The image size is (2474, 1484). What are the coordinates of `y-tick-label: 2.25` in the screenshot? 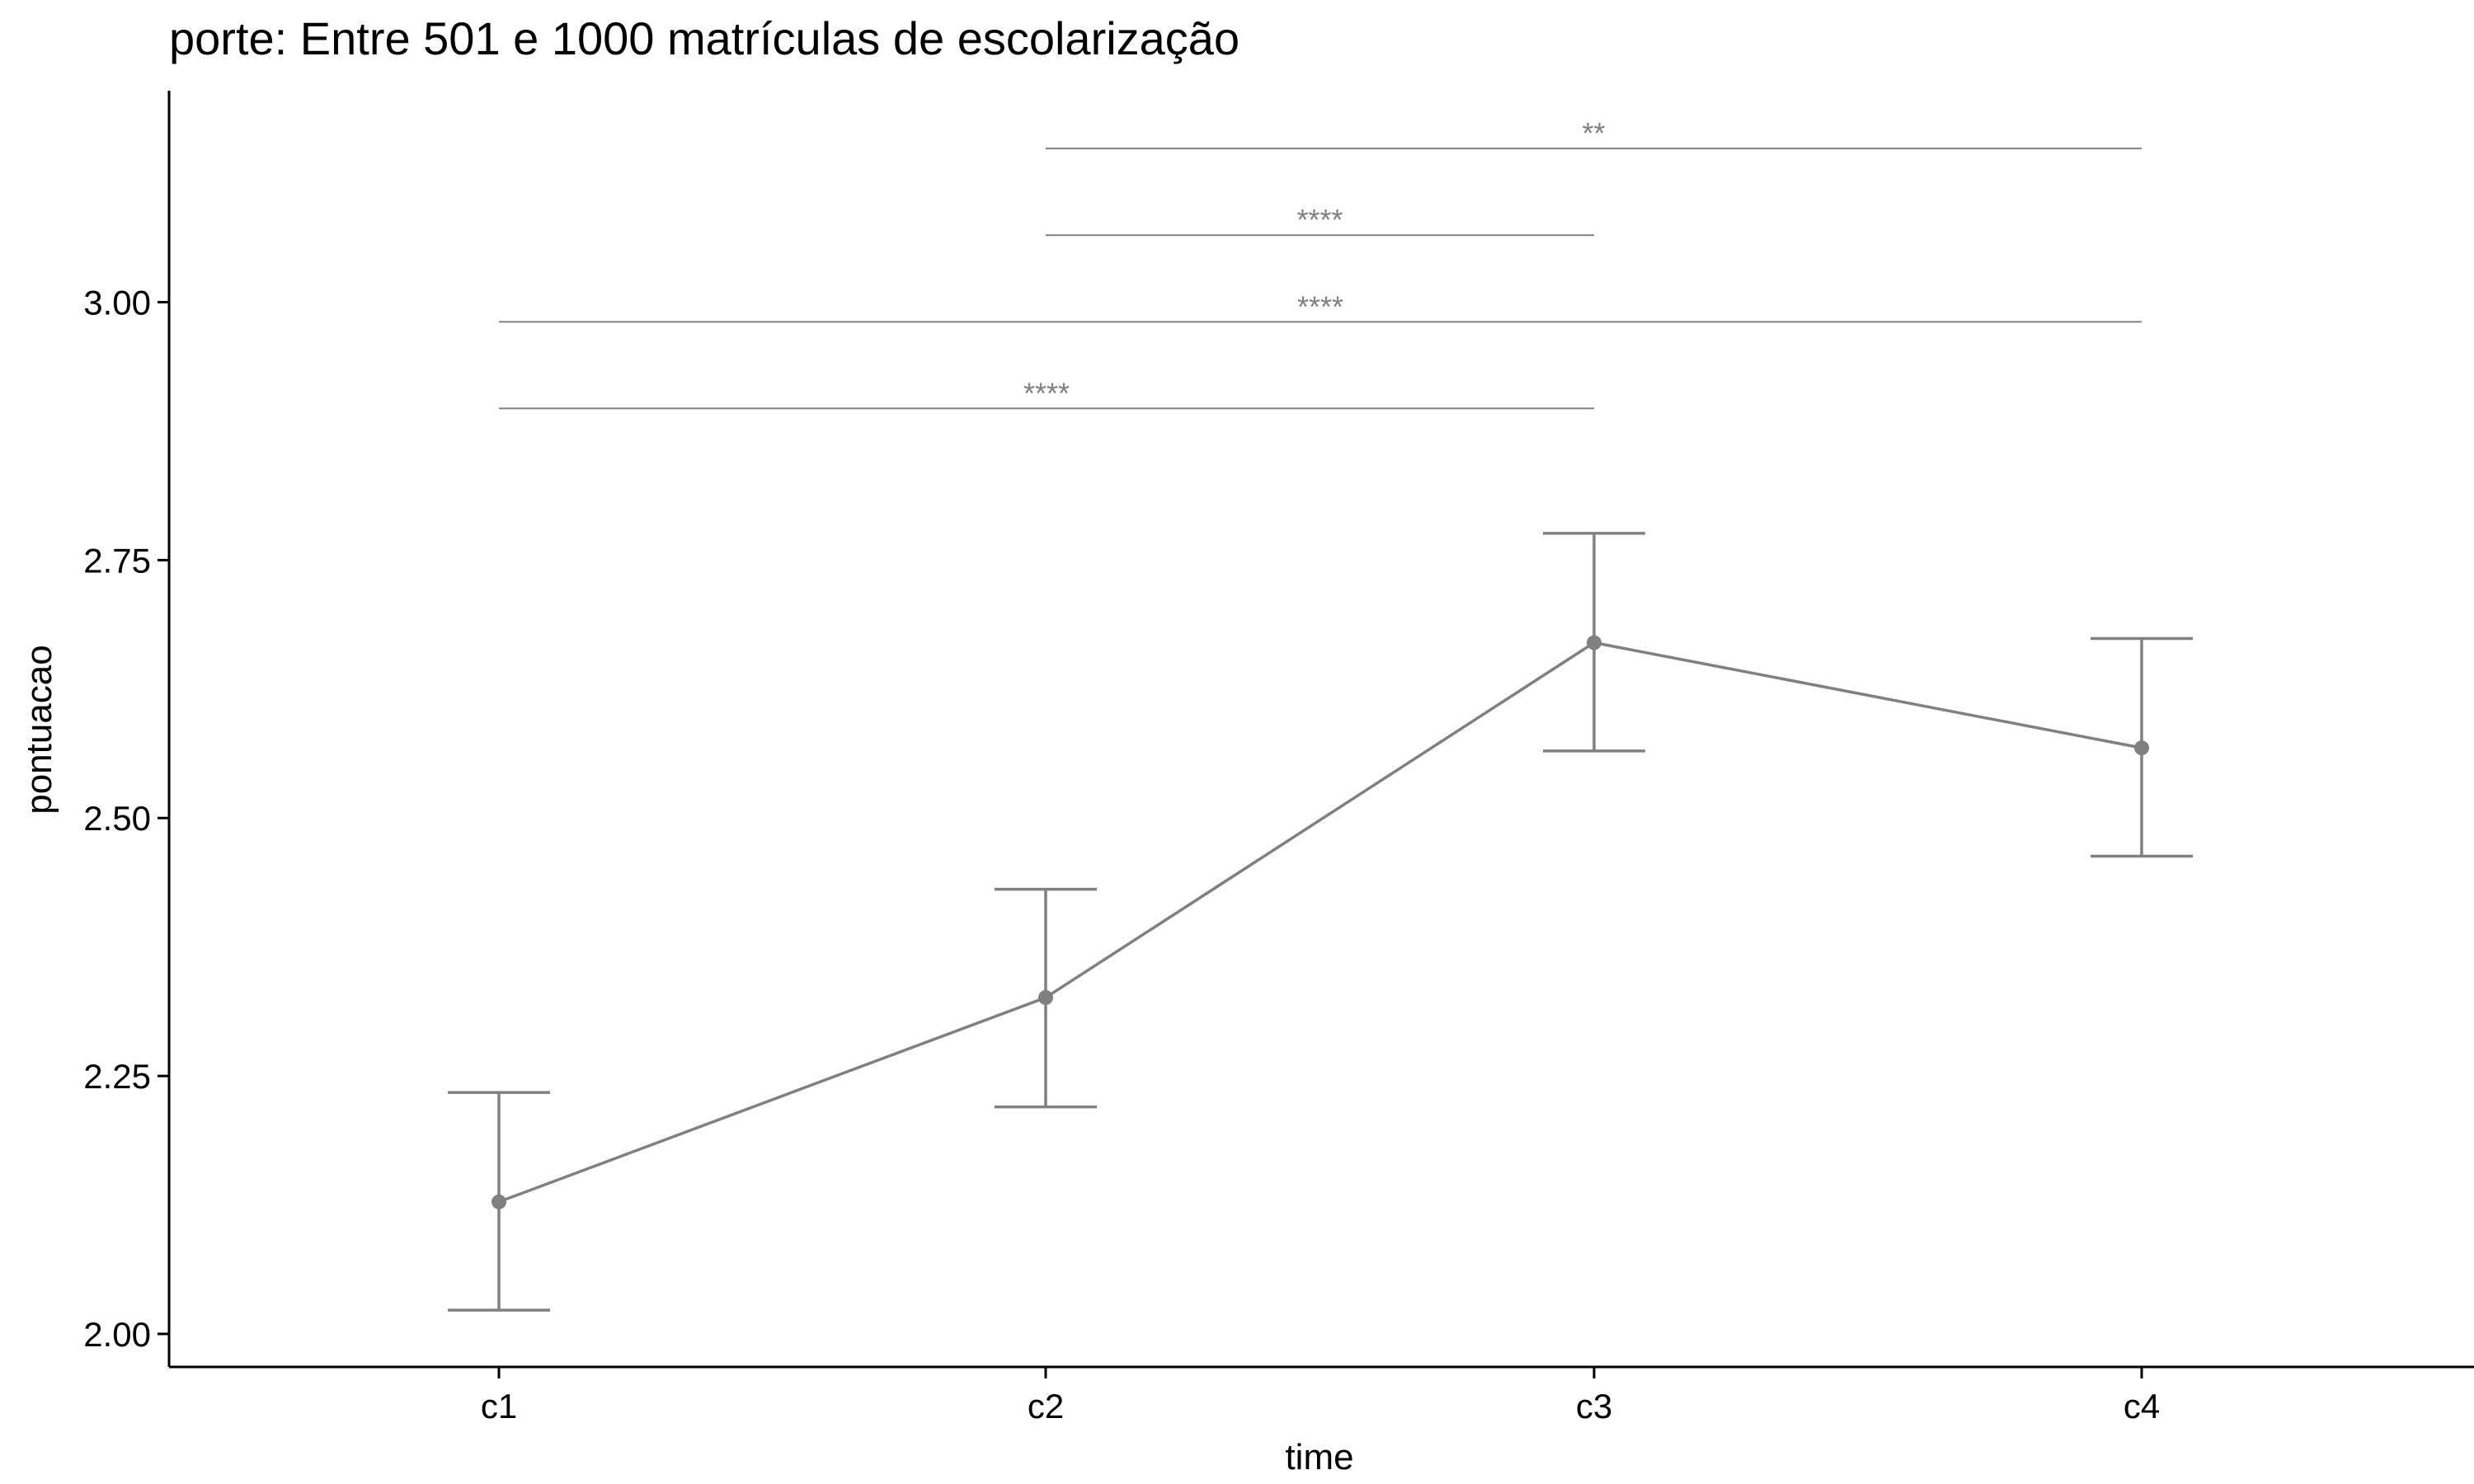 It's located at (117, 1076).